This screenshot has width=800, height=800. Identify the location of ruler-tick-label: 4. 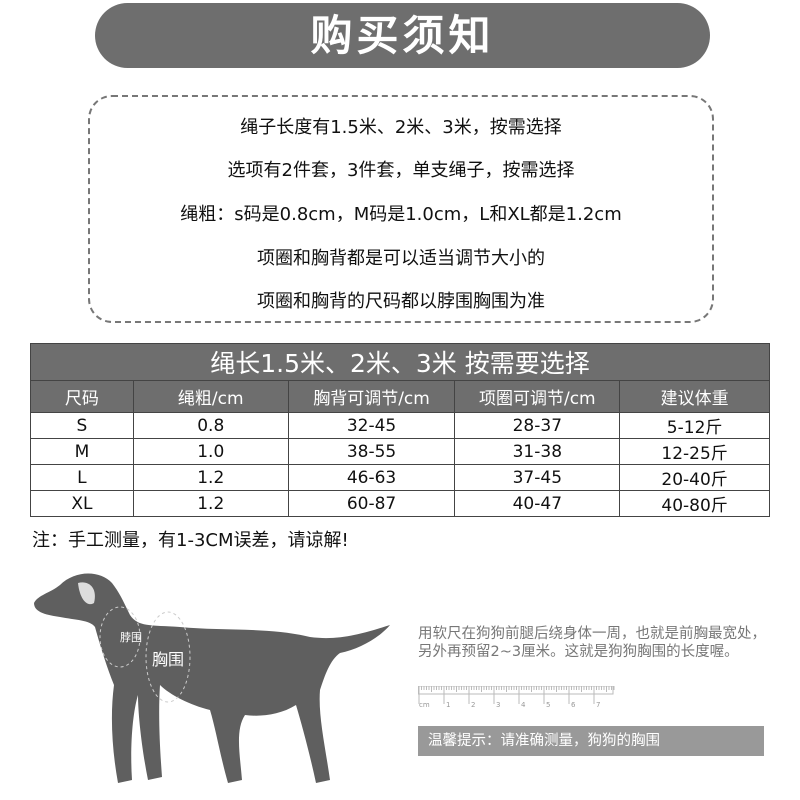
(523, 705).